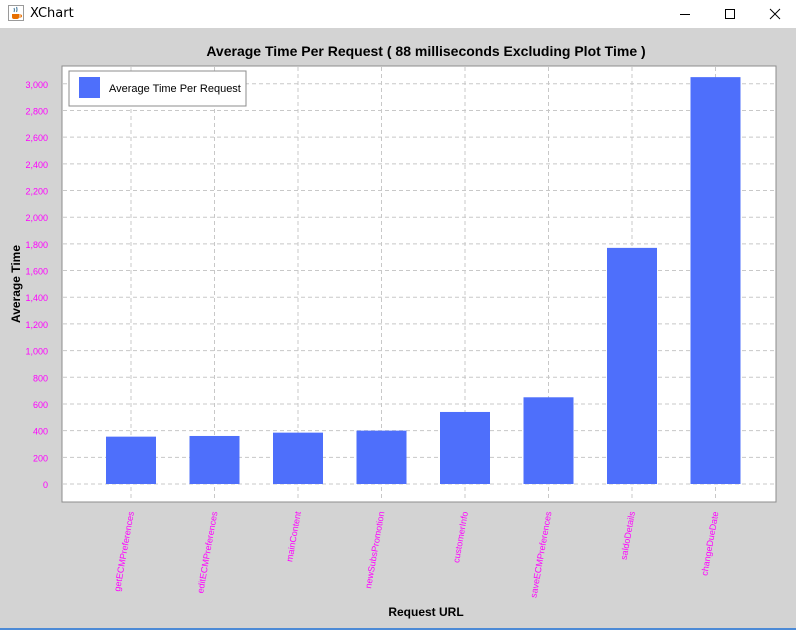 The image size is (796, 633). I want to click on legend: Average Time Per Request, so click(157, 88).